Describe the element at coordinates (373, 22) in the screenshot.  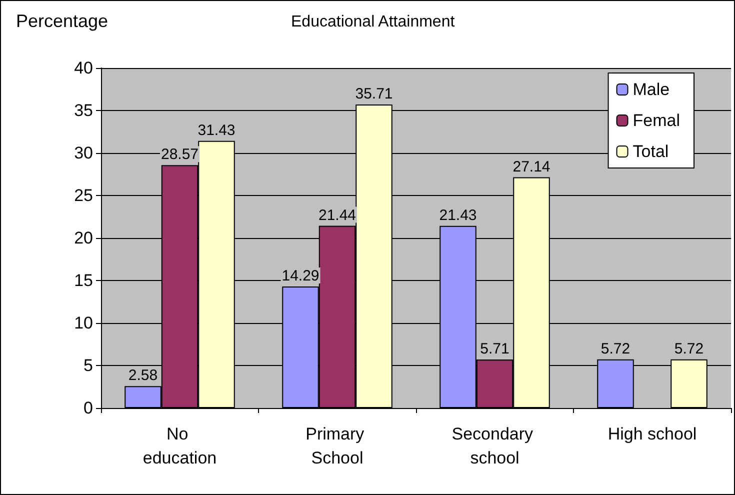
I see `chart-title: Educational Attainment` at that location.